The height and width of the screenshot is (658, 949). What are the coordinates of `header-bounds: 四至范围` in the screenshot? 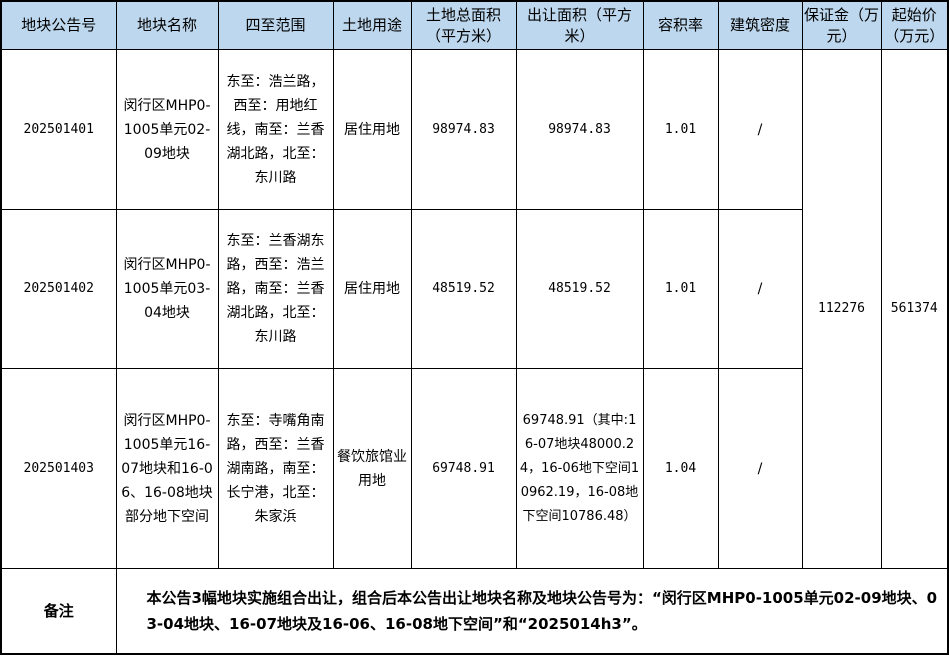 It's located at (275, 25).